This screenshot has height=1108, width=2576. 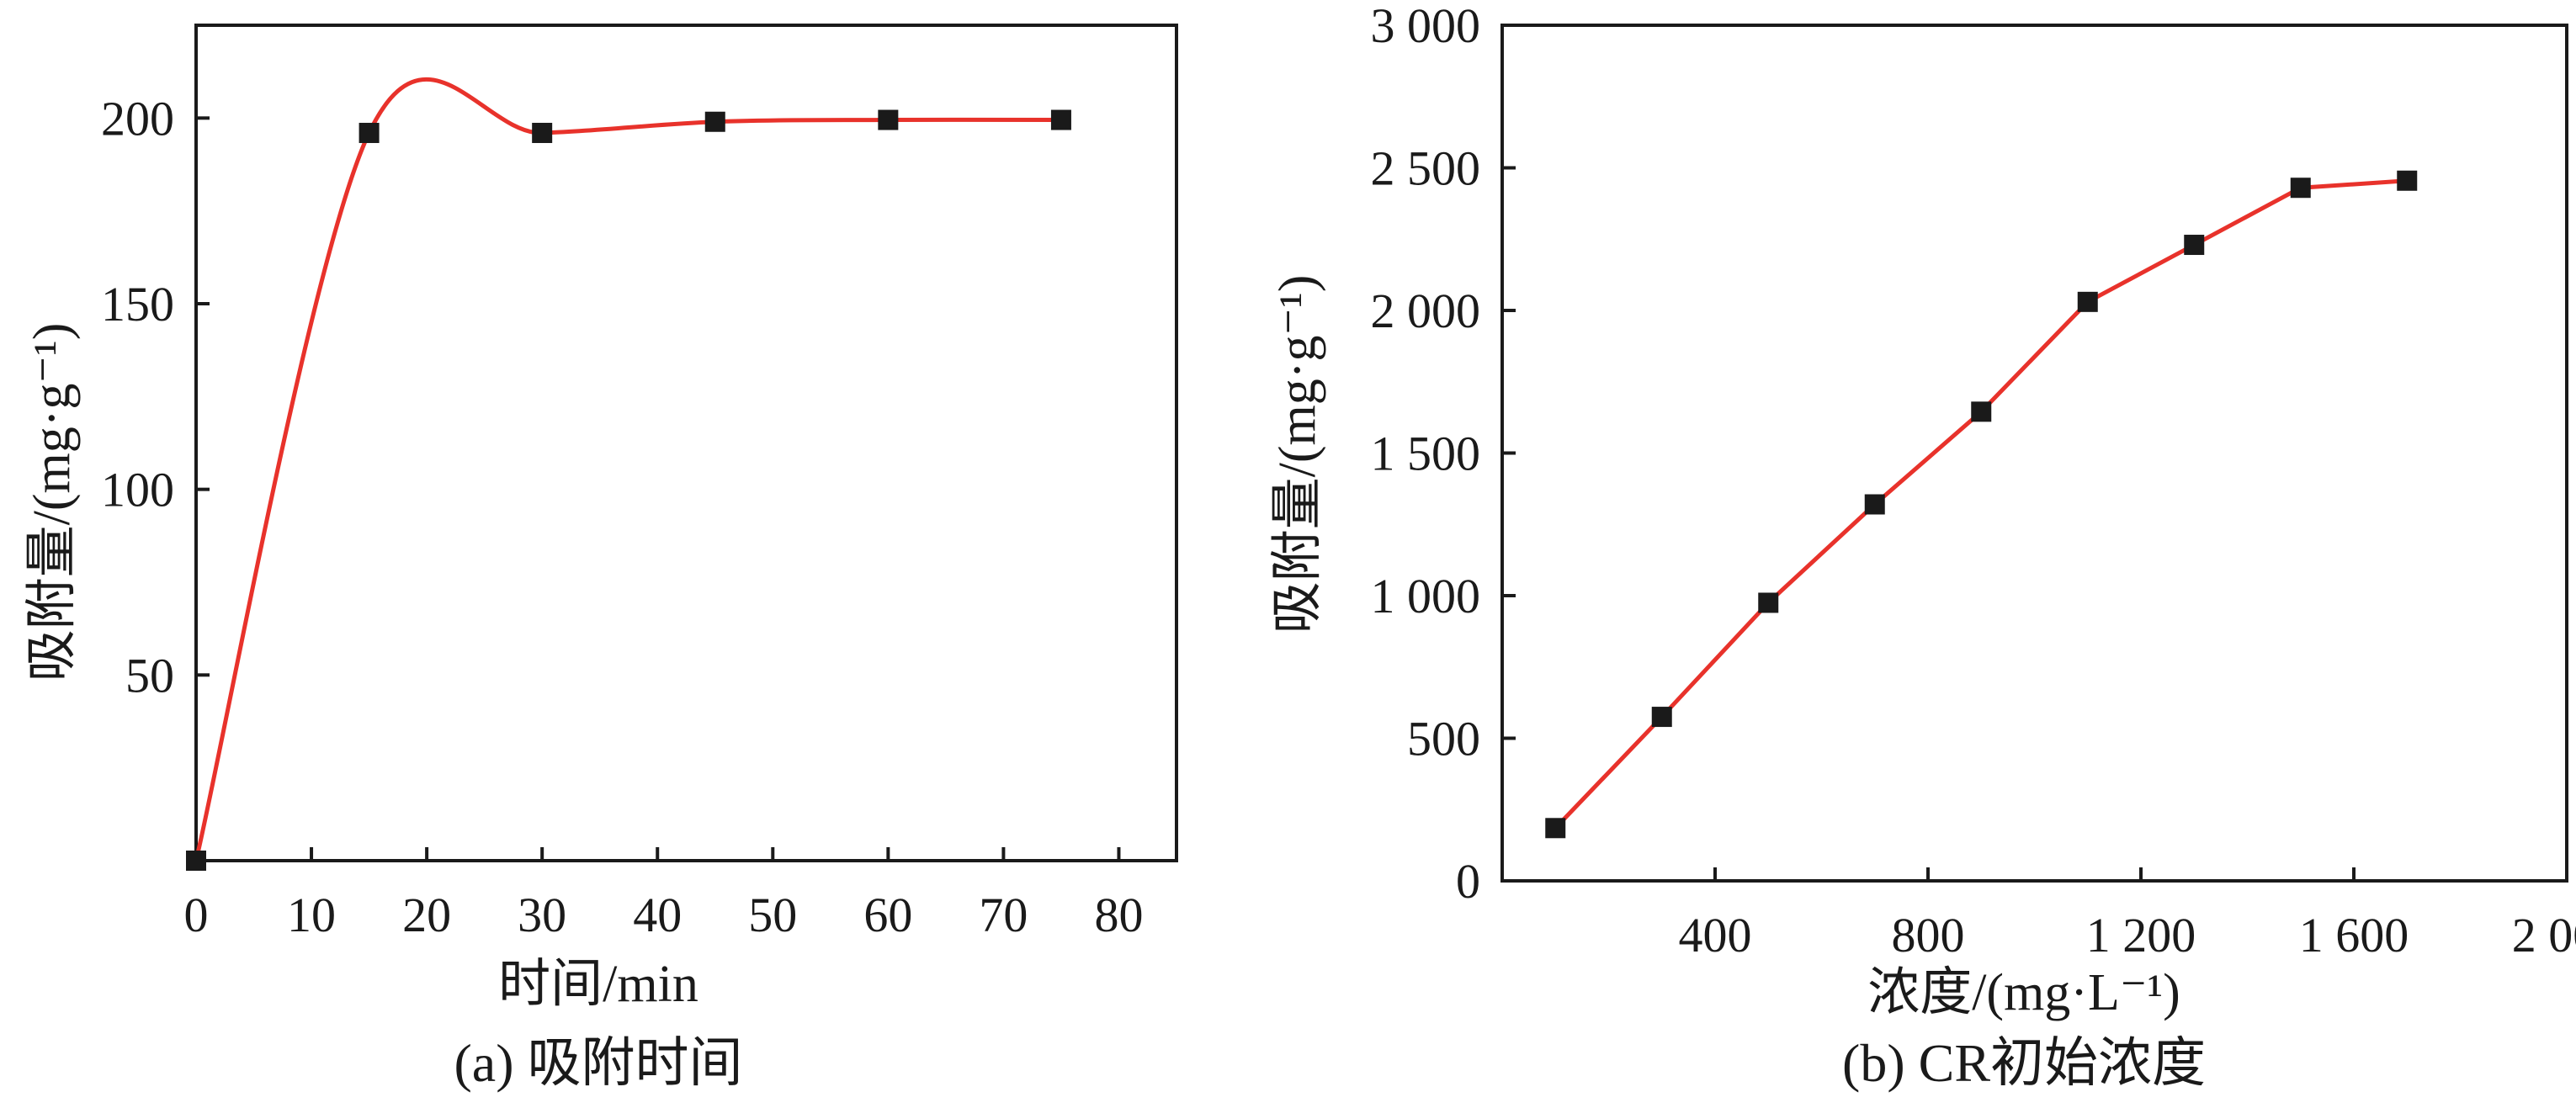 I want to click on b-ytick-label: 0, so click(x=1468, y=881).